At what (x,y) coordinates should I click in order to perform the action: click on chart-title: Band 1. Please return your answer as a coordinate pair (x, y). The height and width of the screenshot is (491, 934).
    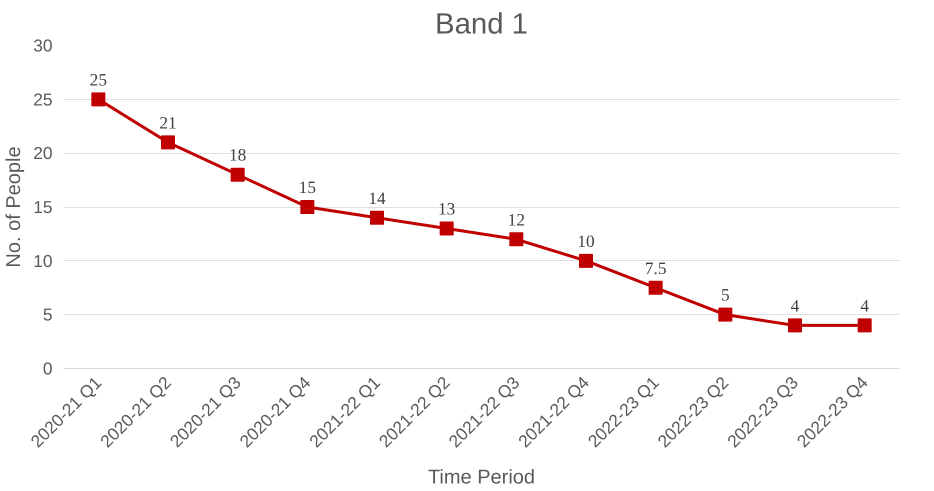
    Looking at the image, I should click on (481, 24).